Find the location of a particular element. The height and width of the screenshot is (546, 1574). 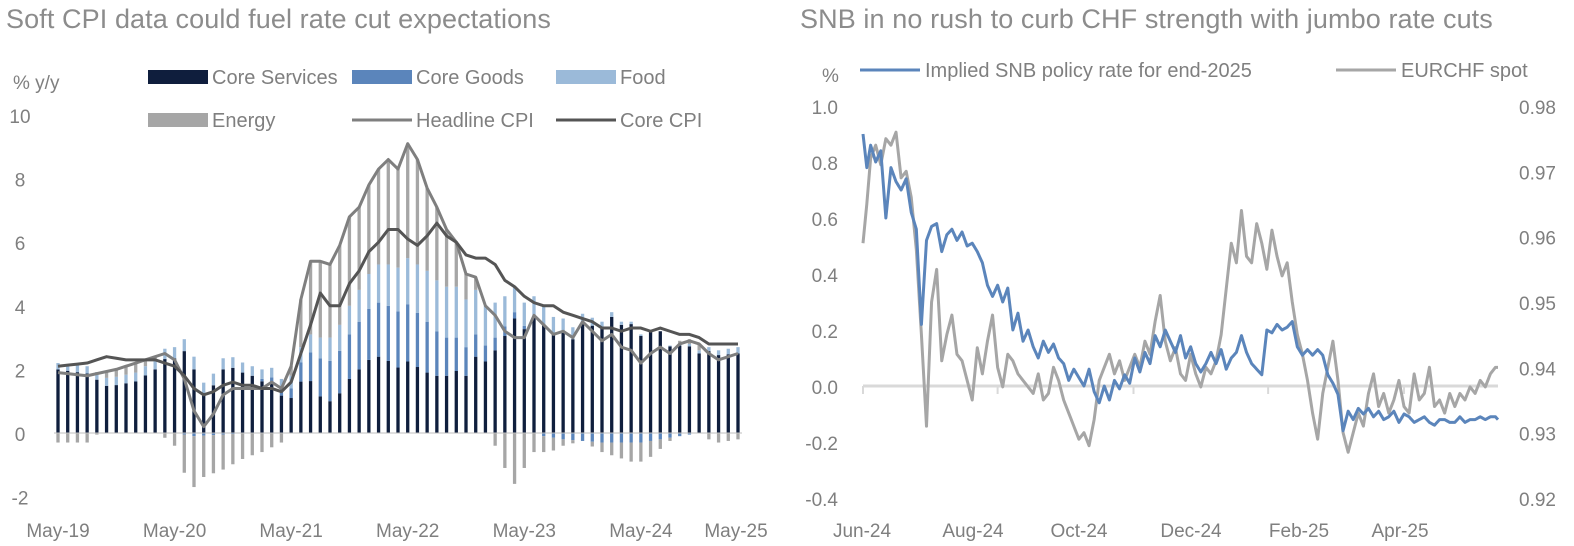

y-tick-label: 0.6 is located at coordinates (825, 220).